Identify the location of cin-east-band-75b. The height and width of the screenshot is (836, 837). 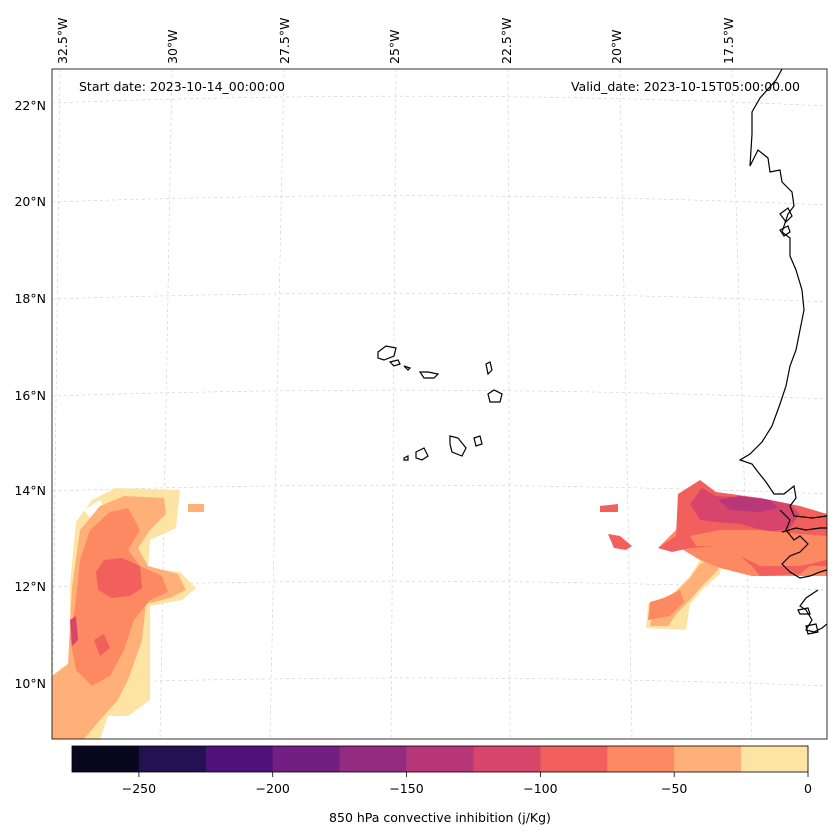
(666, 605).